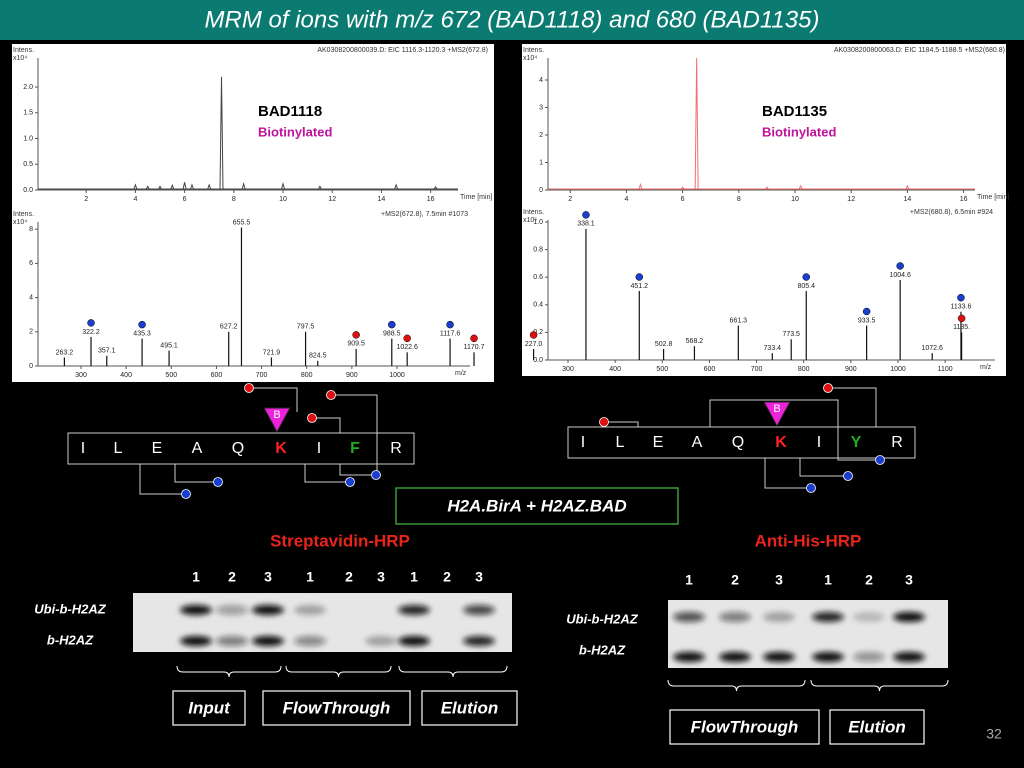  What do you see at coordinates (808, 540) in the screenshot?
I see `blot-title: Anti-His-HRP` at bounding box center [808, 540].